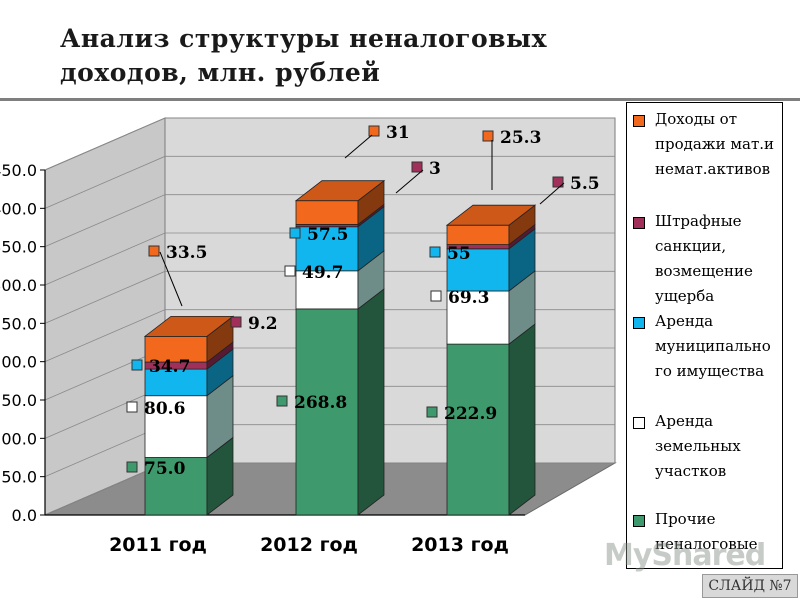 The width and height of the screenshot is (800, 600). Describe the element at coordinates (164, 409) in the screenshot. I see `data-label: 80.6` at that location.